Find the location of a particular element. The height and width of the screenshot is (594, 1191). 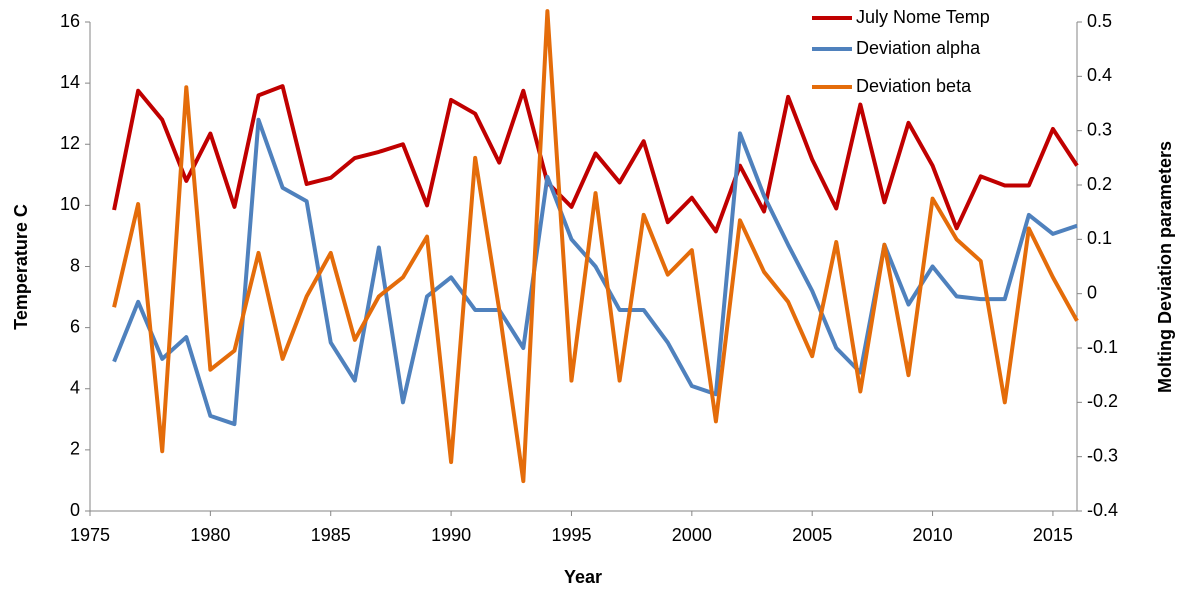

y2-tick-label: 0.1 is located at coordinates (1099, 238).